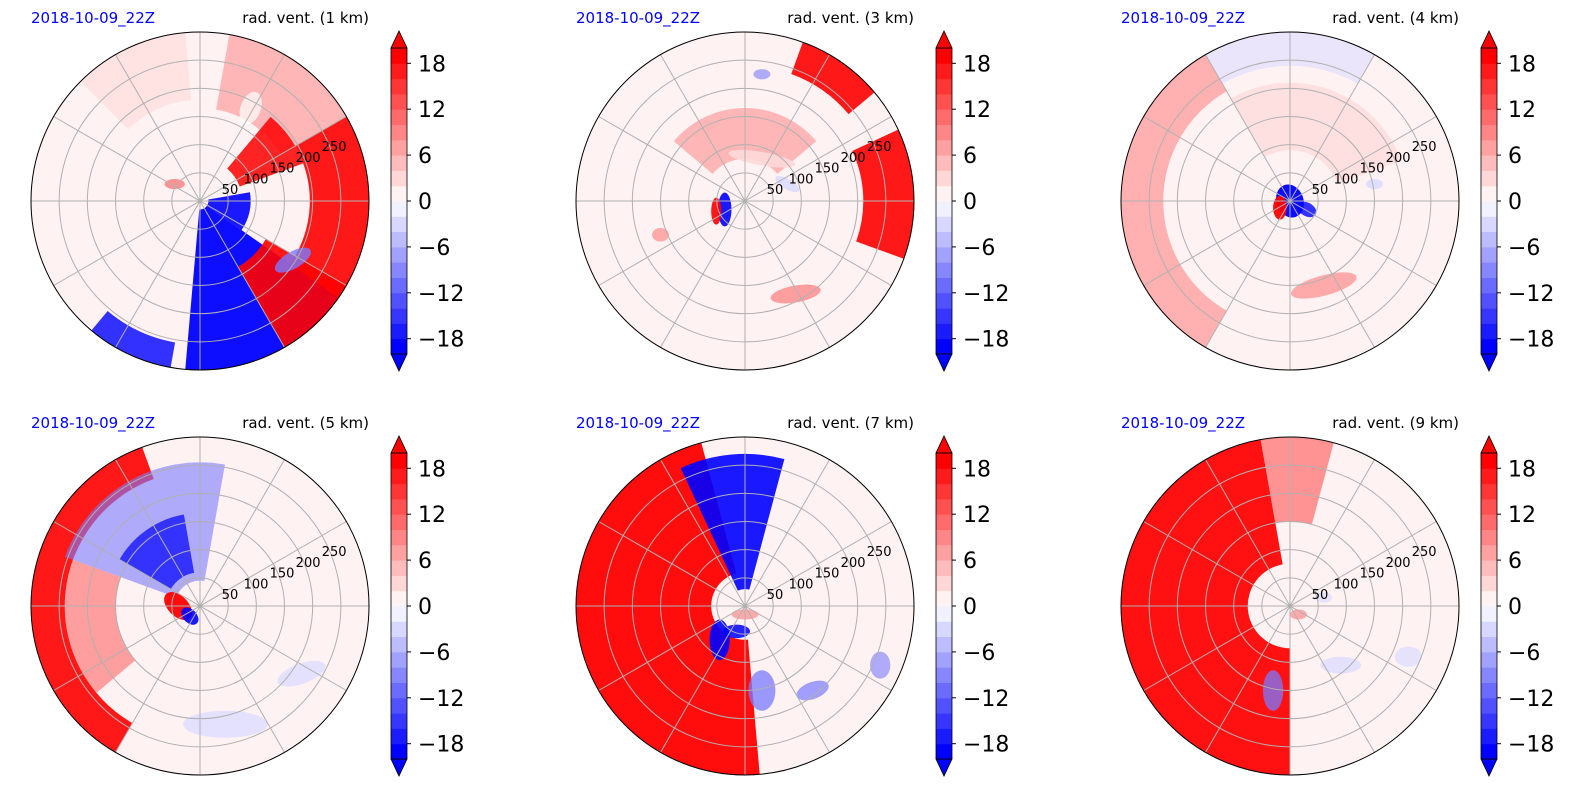  I want to click on radial-velocity-field, so click(178, 600).